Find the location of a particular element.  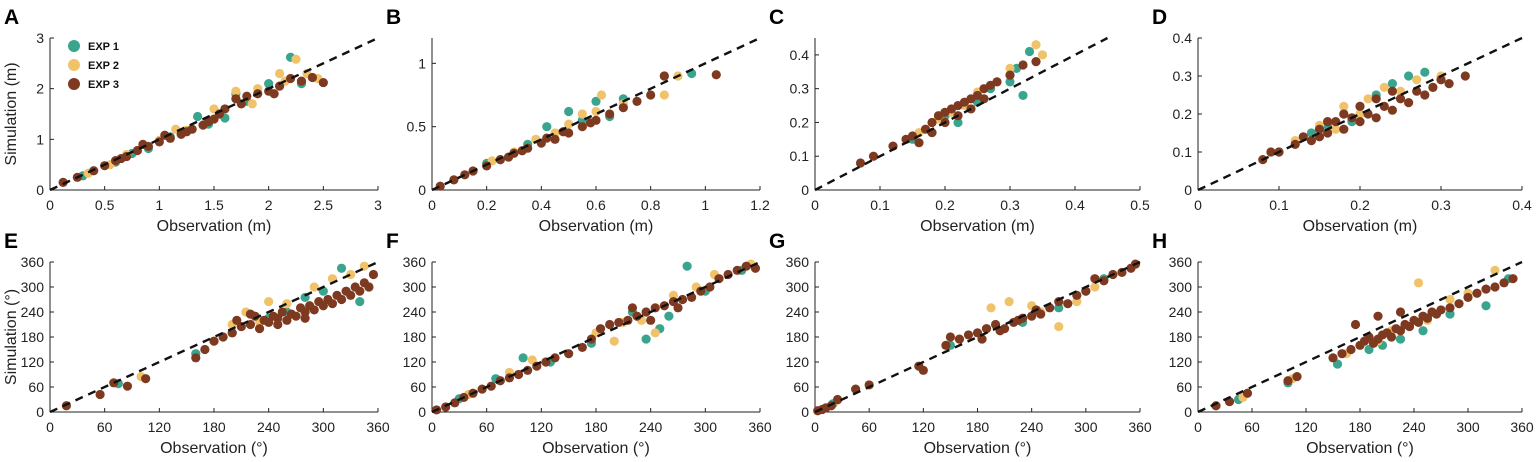

panel-letter: A is located at coordinates (11, 17).